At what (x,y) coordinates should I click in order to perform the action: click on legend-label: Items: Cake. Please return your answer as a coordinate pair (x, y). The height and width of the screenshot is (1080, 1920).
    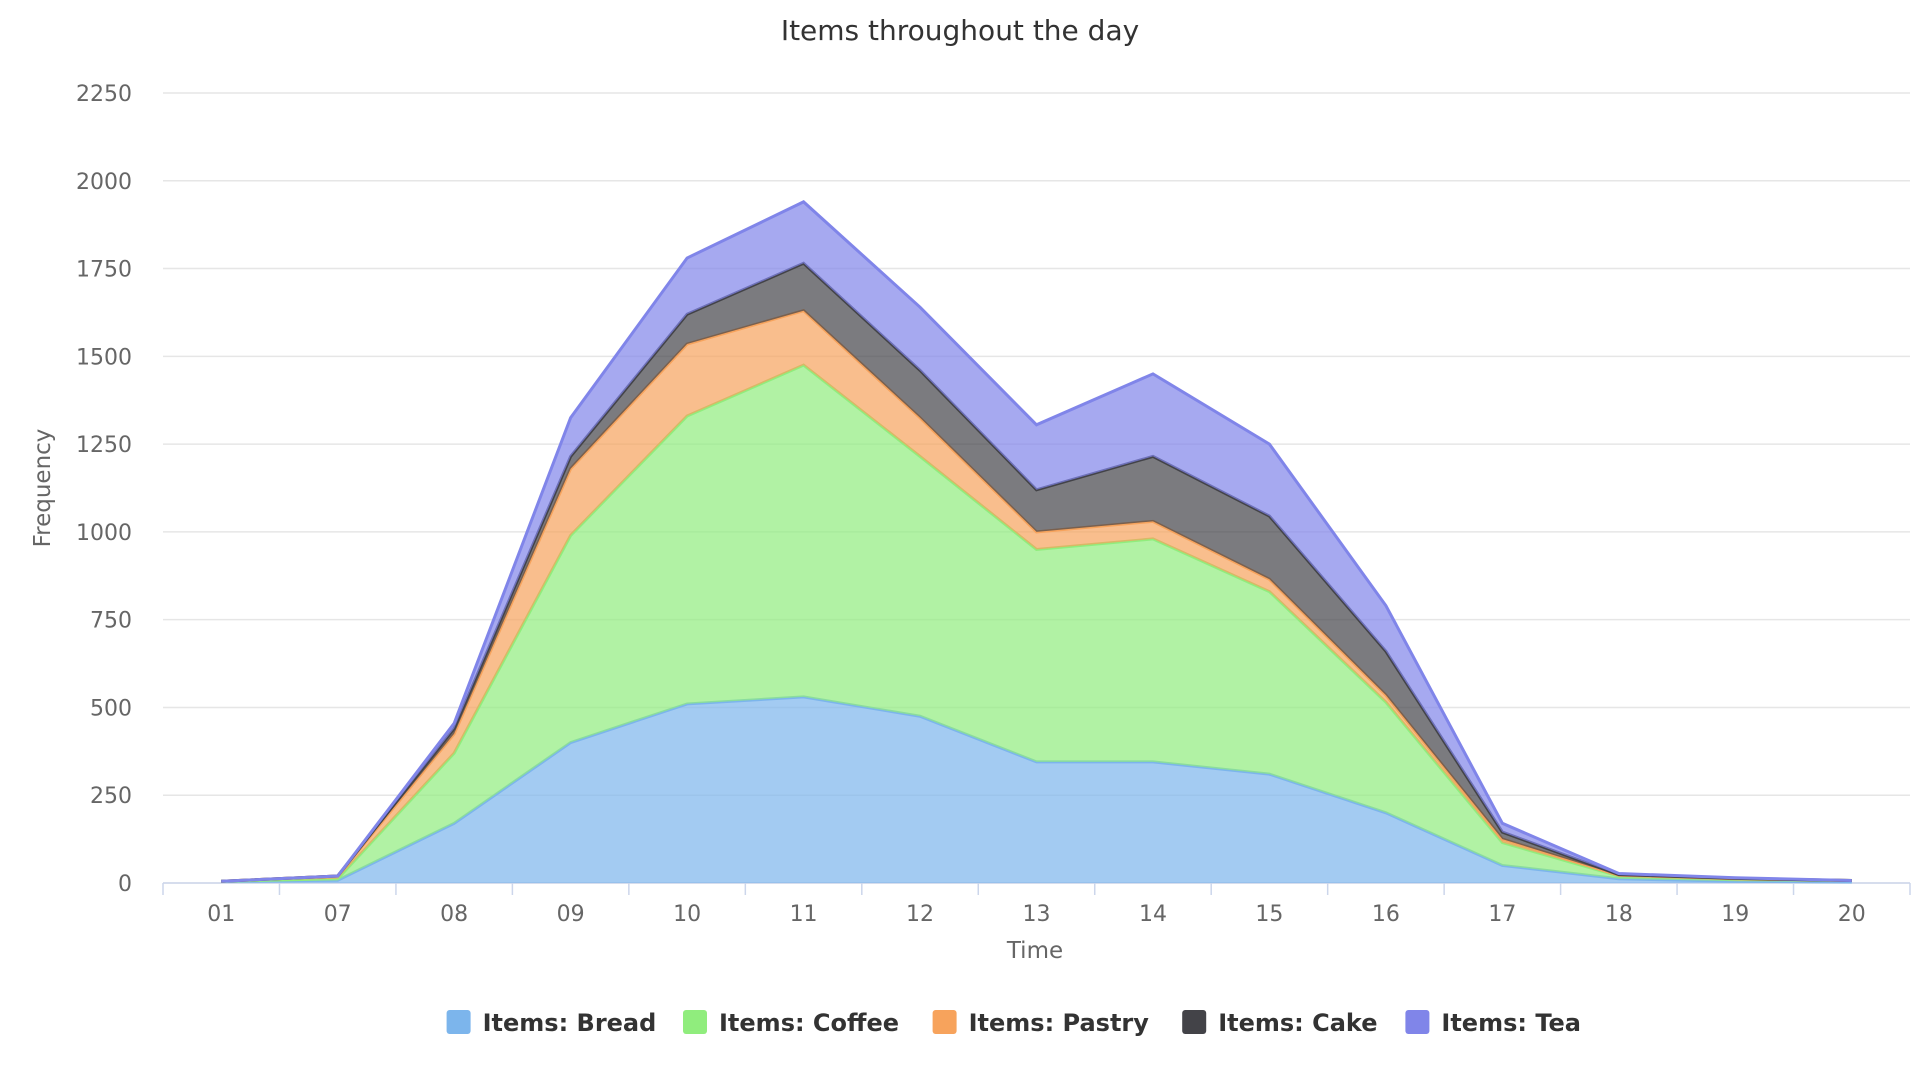
    Looking at the image, I should click on (1297, 1023).